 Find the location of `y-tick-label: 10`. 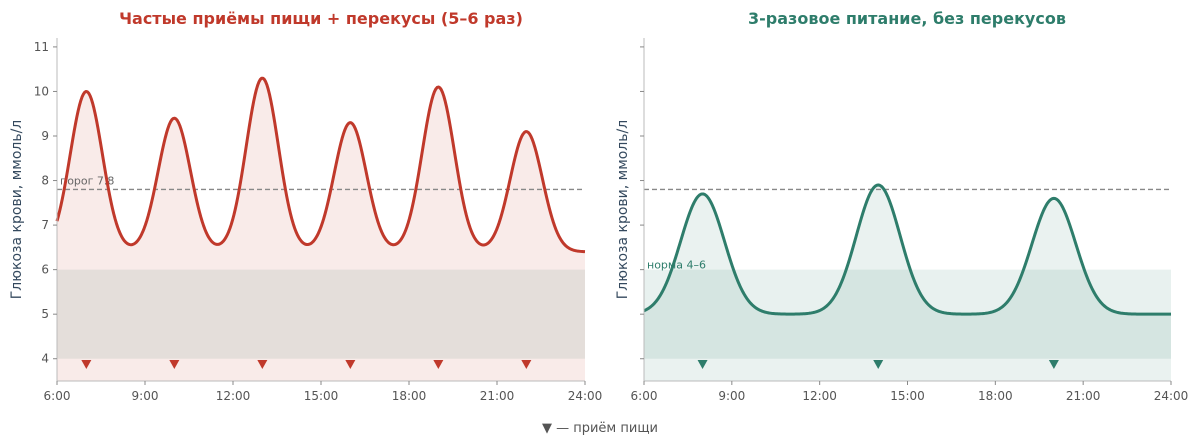

y-tick-label: 10 is located at coordinates (41, 91).